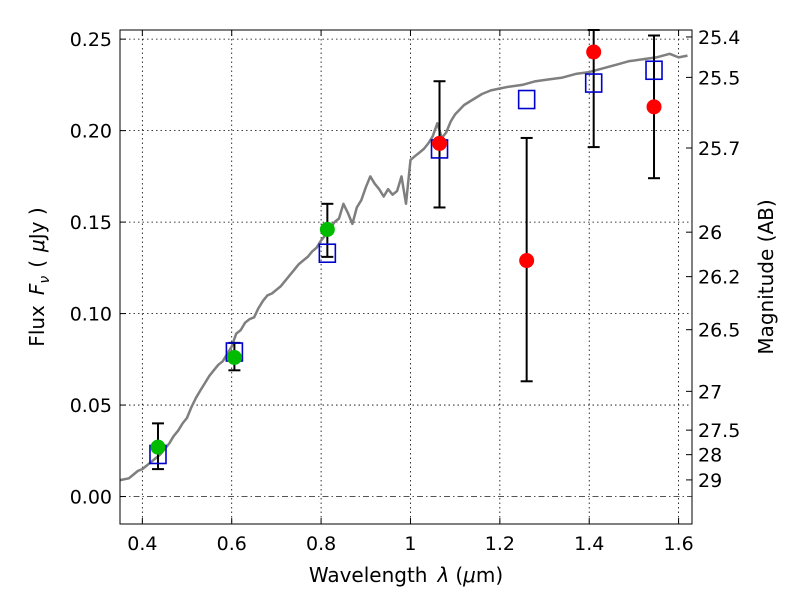 The height and width of the screenshot is (600, 800). Describe the element at coordinates (719, 78) in the screenshot. I see `y2-tick-label: 25.5` at that location.